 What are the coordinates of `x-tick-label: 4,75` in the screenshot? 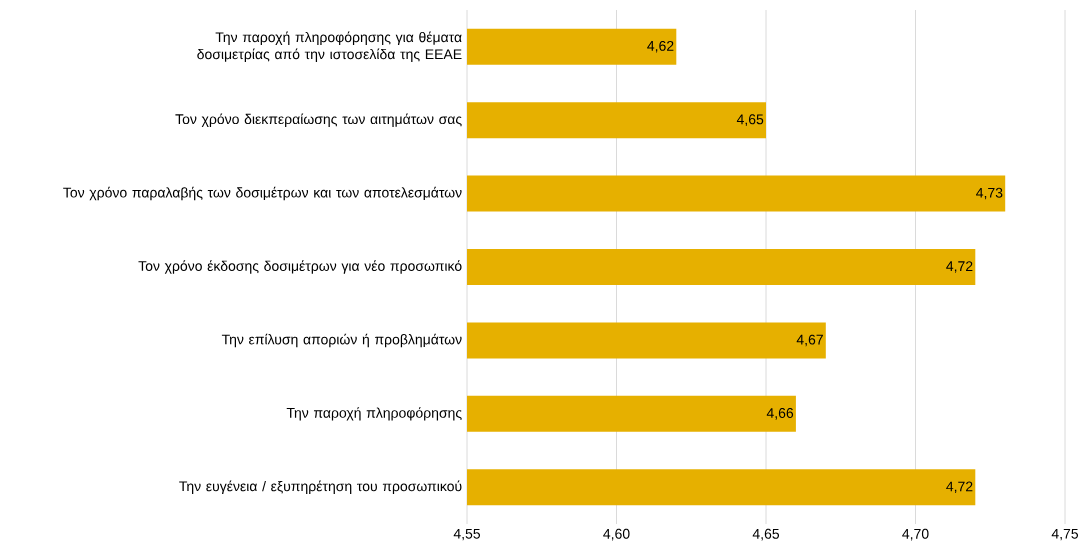 It's located at (1065, 534).